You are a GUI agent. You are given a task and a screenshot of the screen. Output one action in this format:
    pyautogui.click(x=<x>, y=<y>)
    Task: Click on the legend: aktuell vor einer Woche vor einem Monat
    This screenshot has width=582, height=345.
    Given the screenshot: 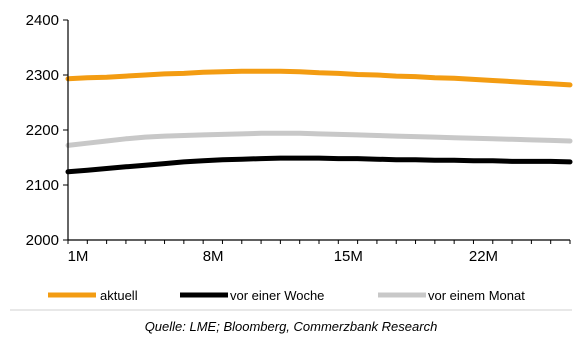 What is the action you would take?
    pyautogui.click(x=286, y=295)
    